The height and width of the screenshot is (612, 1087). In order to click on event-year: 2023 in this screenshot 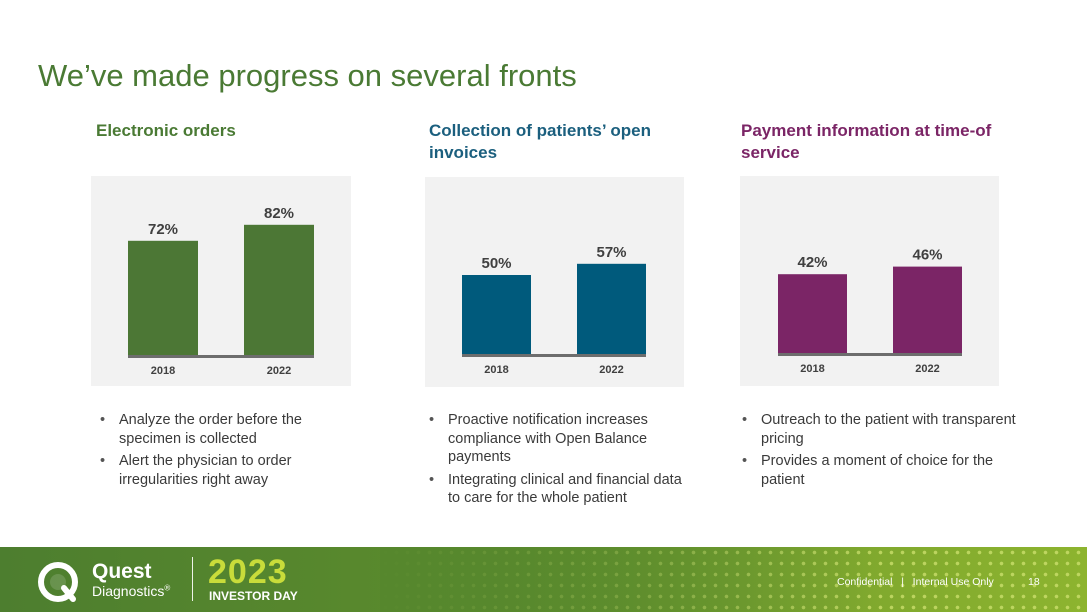, I will do `click(248, 572)`.